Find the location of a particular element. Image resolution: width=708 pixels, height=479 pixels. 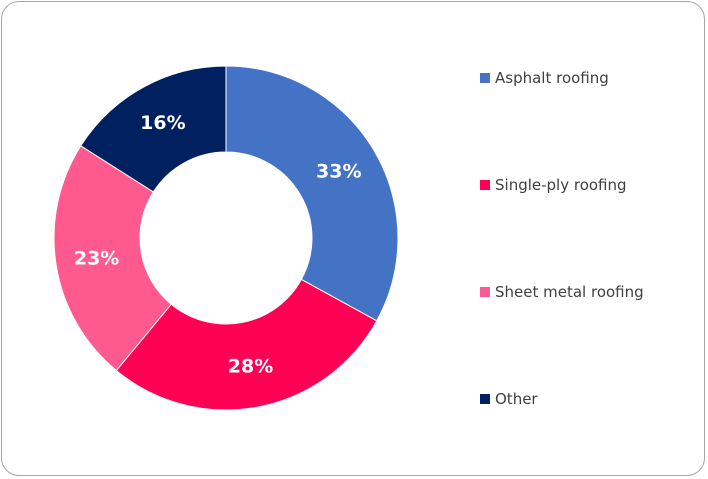

legend-item-asphalt-roofing: Asphalt roofing is located at coordinates (562, 78).